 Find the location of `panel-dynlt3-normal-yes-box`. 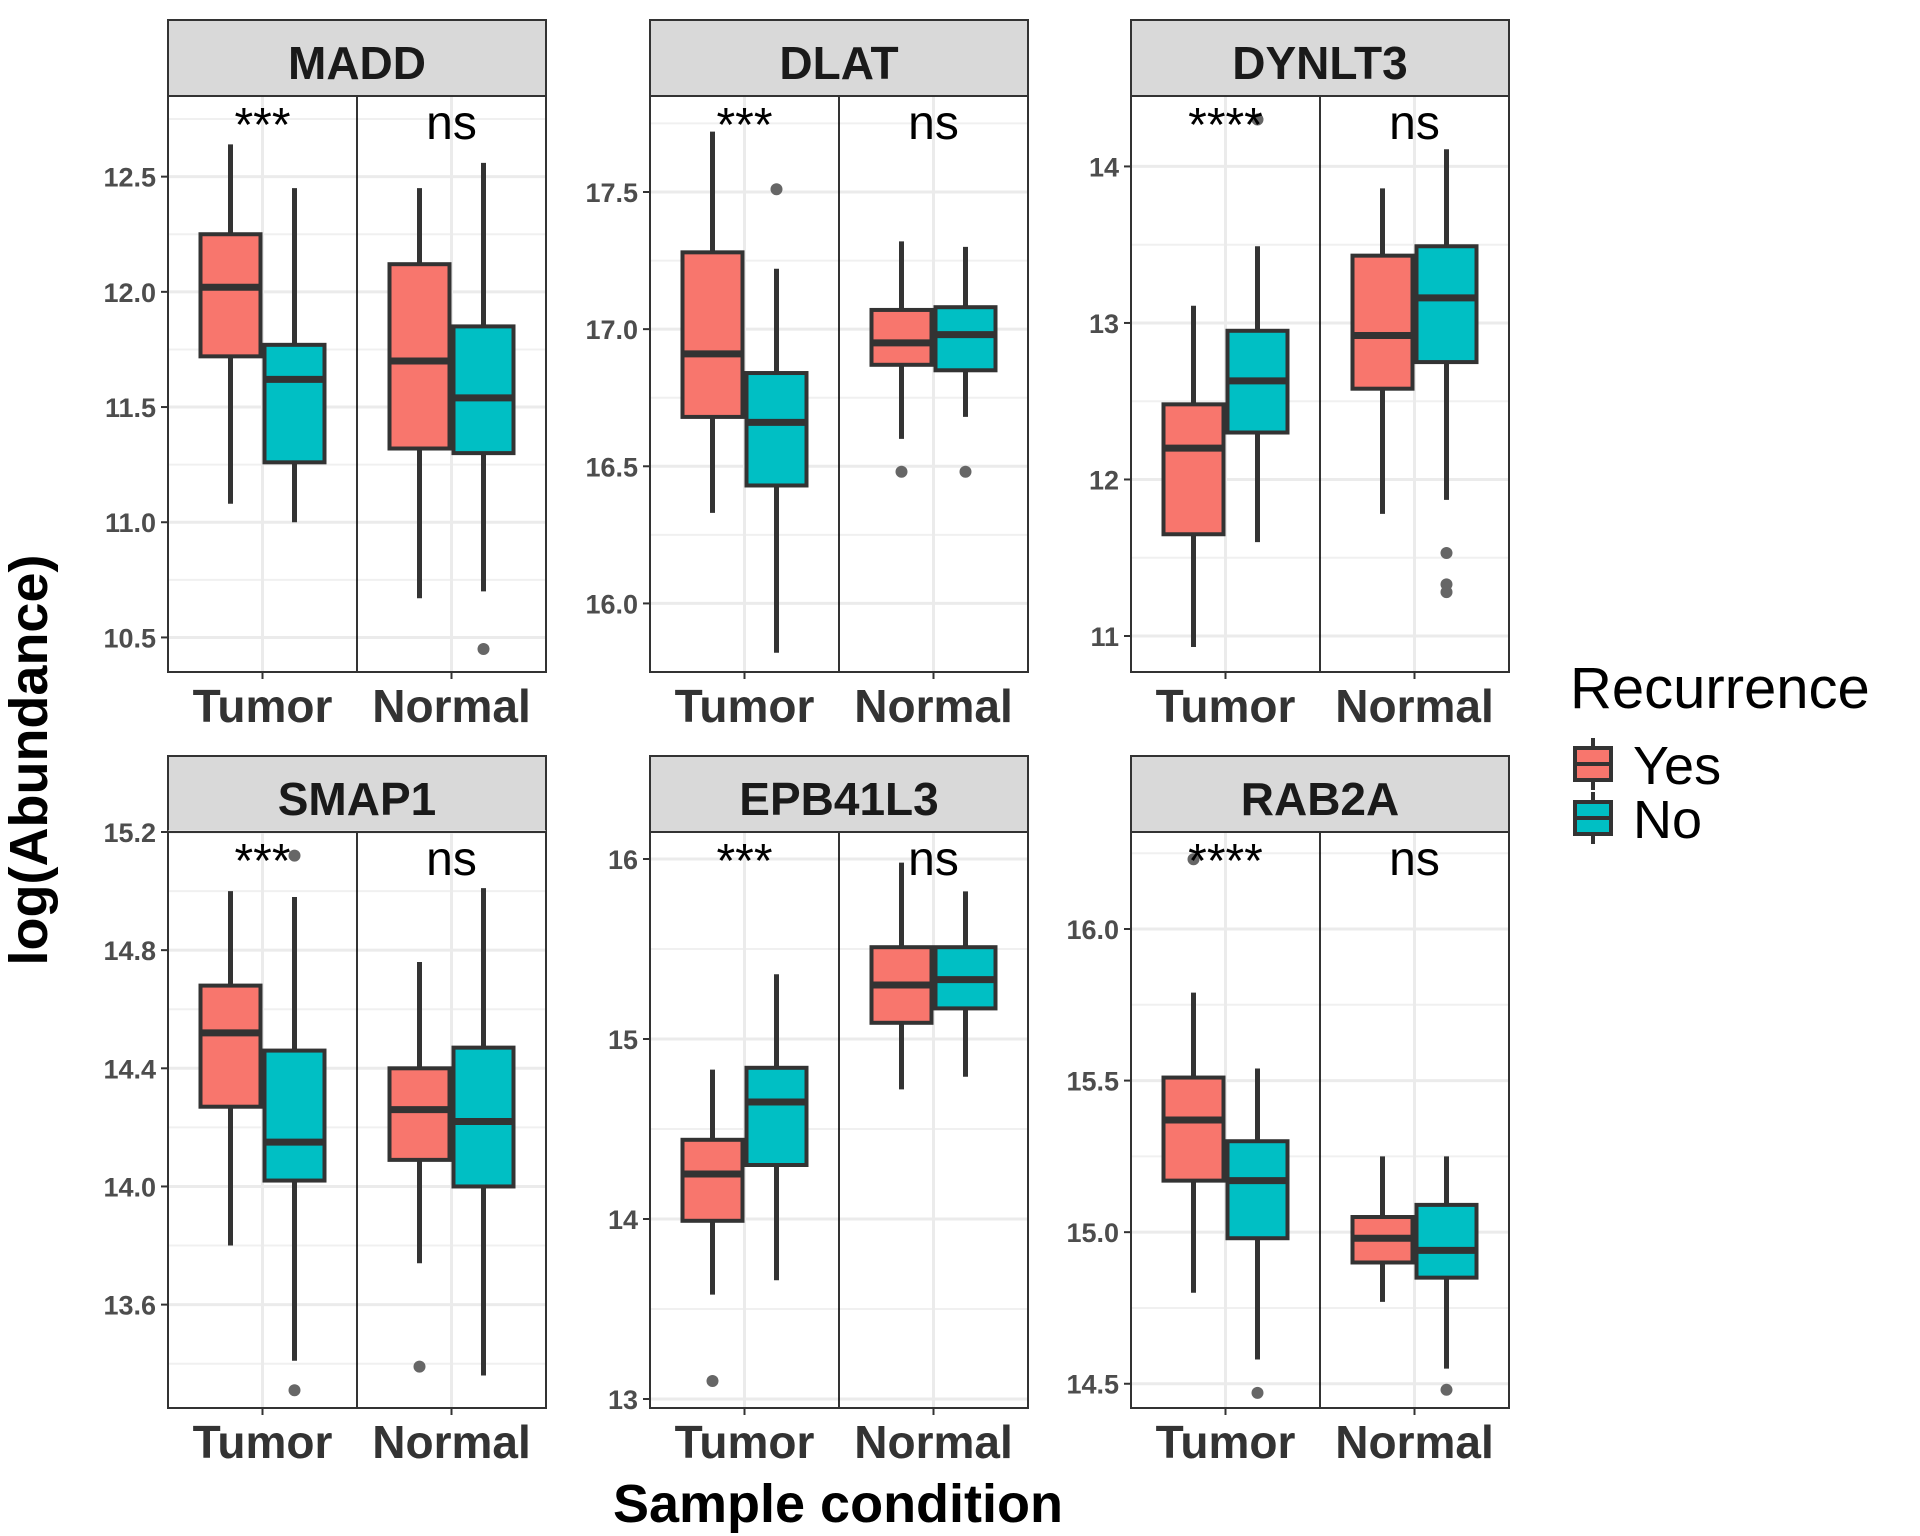

panel-dynlt3-normal-yes-box is located at coordinates (1382, 351).